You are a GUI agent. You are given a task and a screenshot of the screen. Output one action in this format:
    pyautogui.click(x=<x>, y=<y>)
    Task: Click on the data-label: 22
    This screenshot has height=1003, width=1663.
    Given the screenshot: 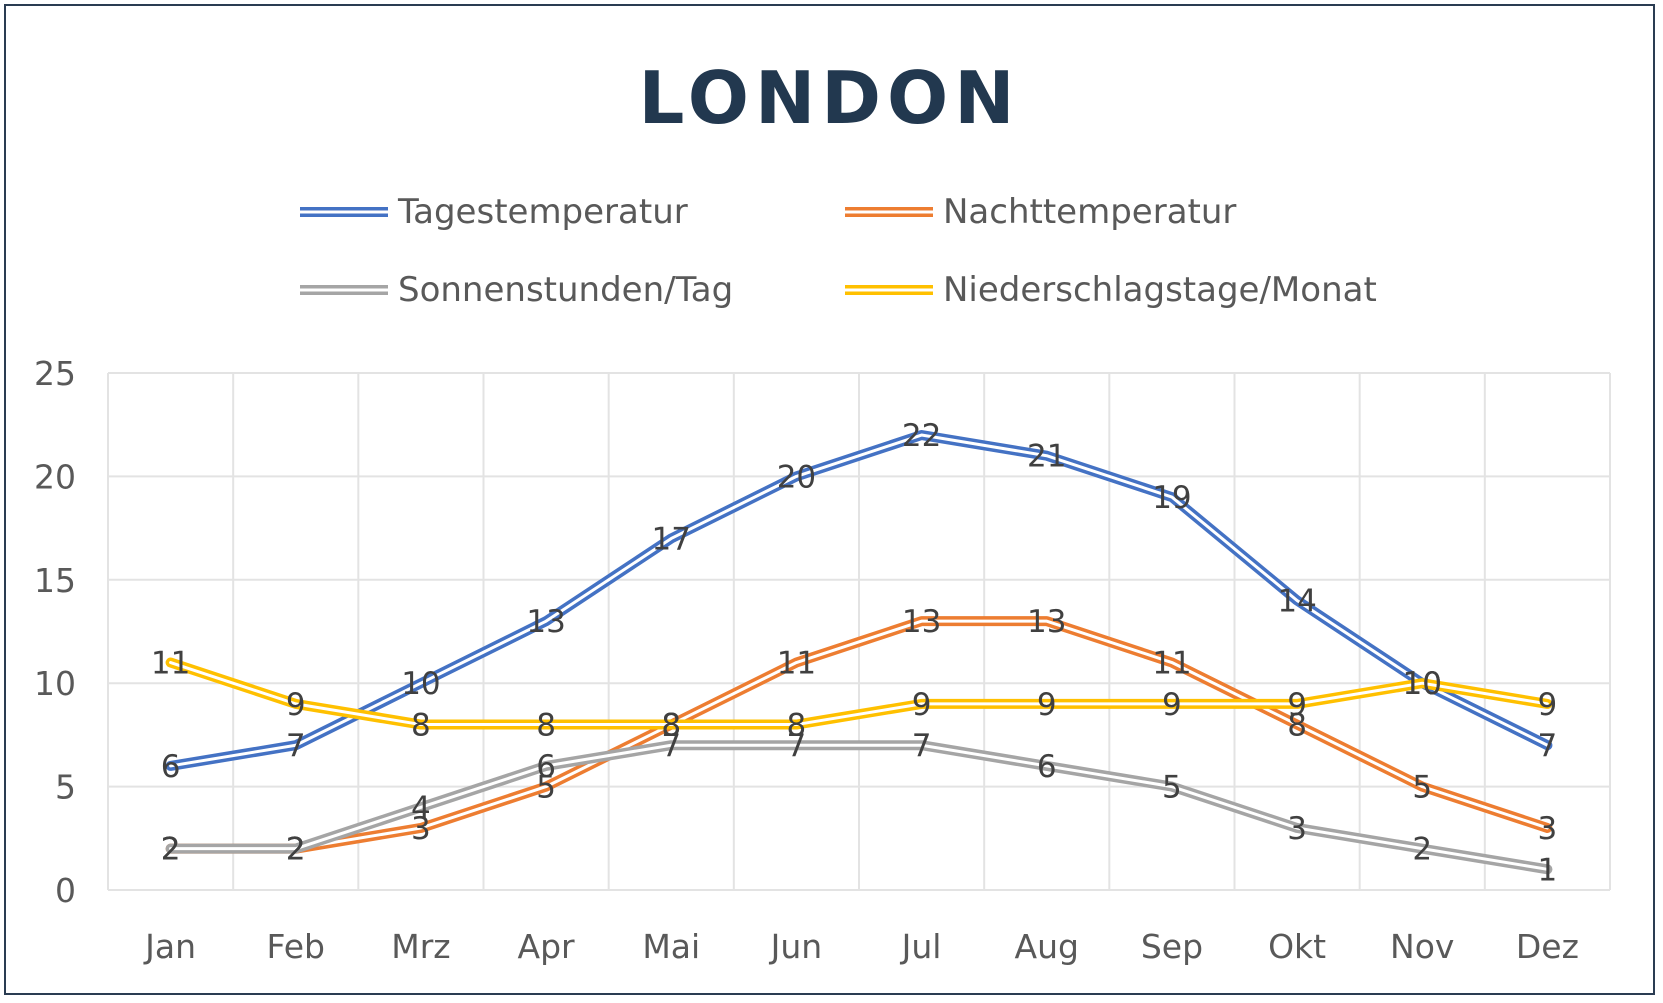 What is the action you would take?
    pyautogui.click(x=921, y=436)
    